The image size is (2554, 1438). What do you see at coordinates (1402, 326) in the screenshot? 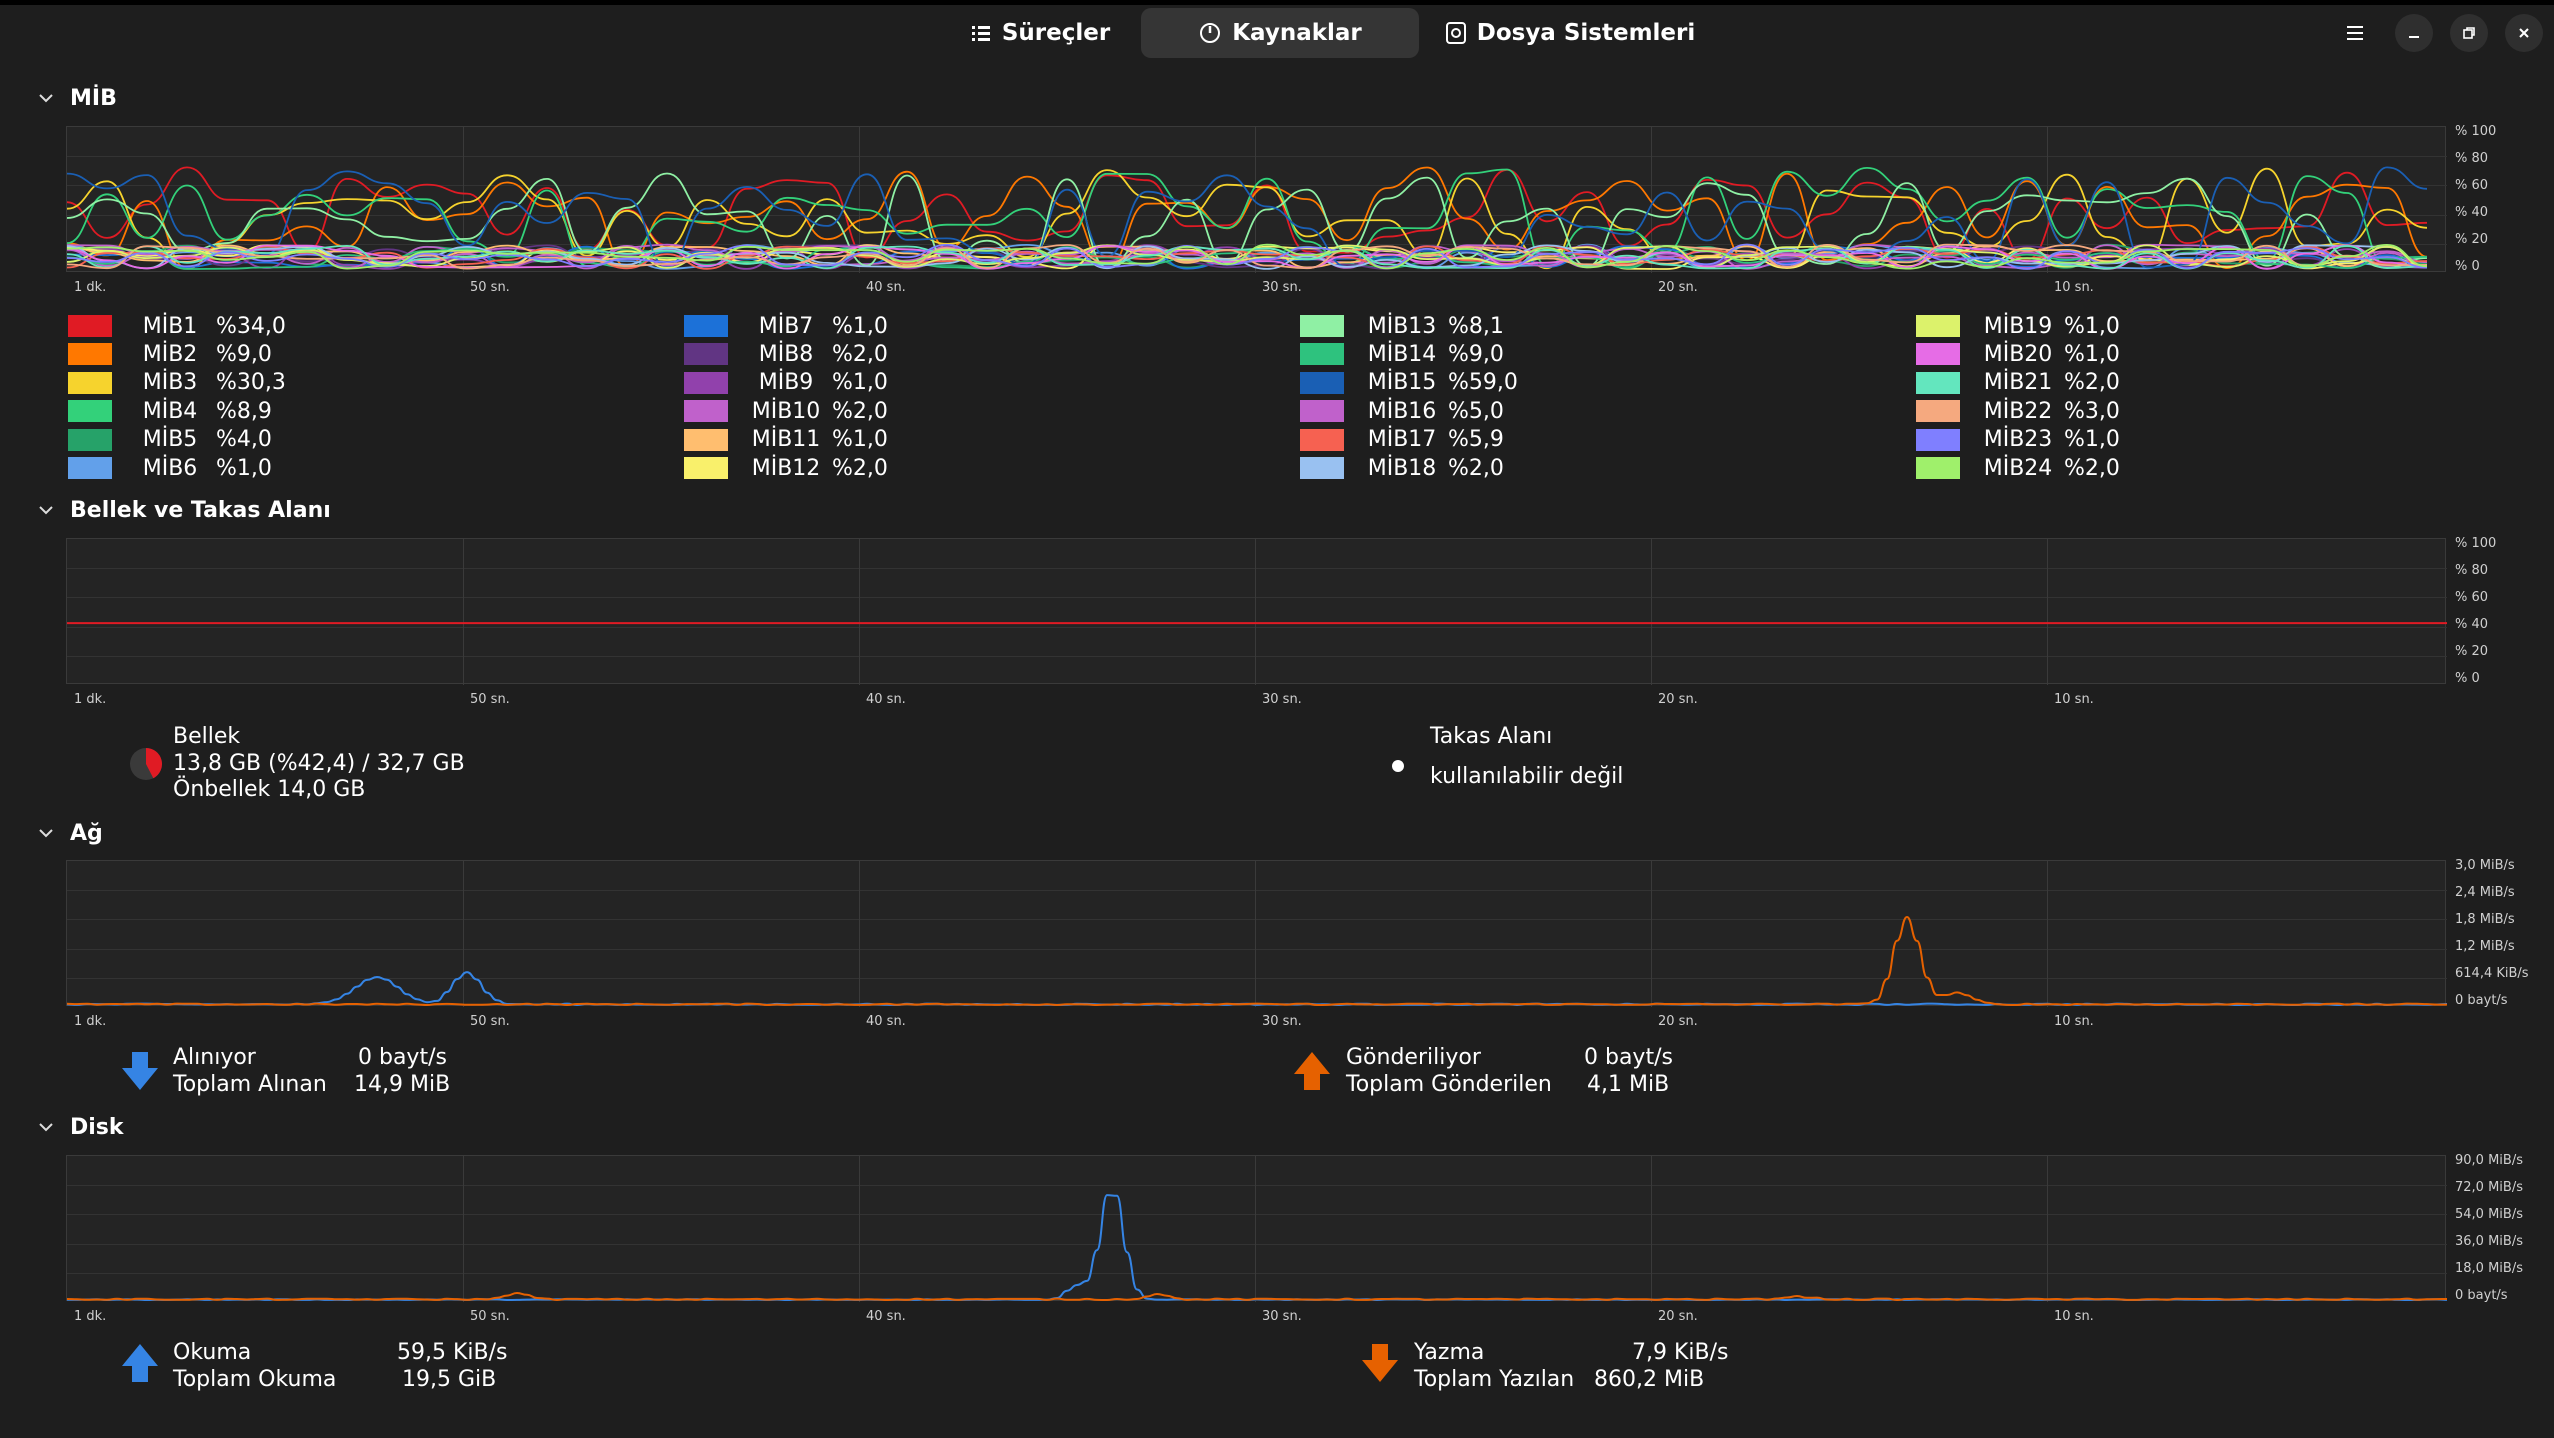
I see `cpu-legend-item: MİB13 %8,1` at bounding box center [1402, 326].